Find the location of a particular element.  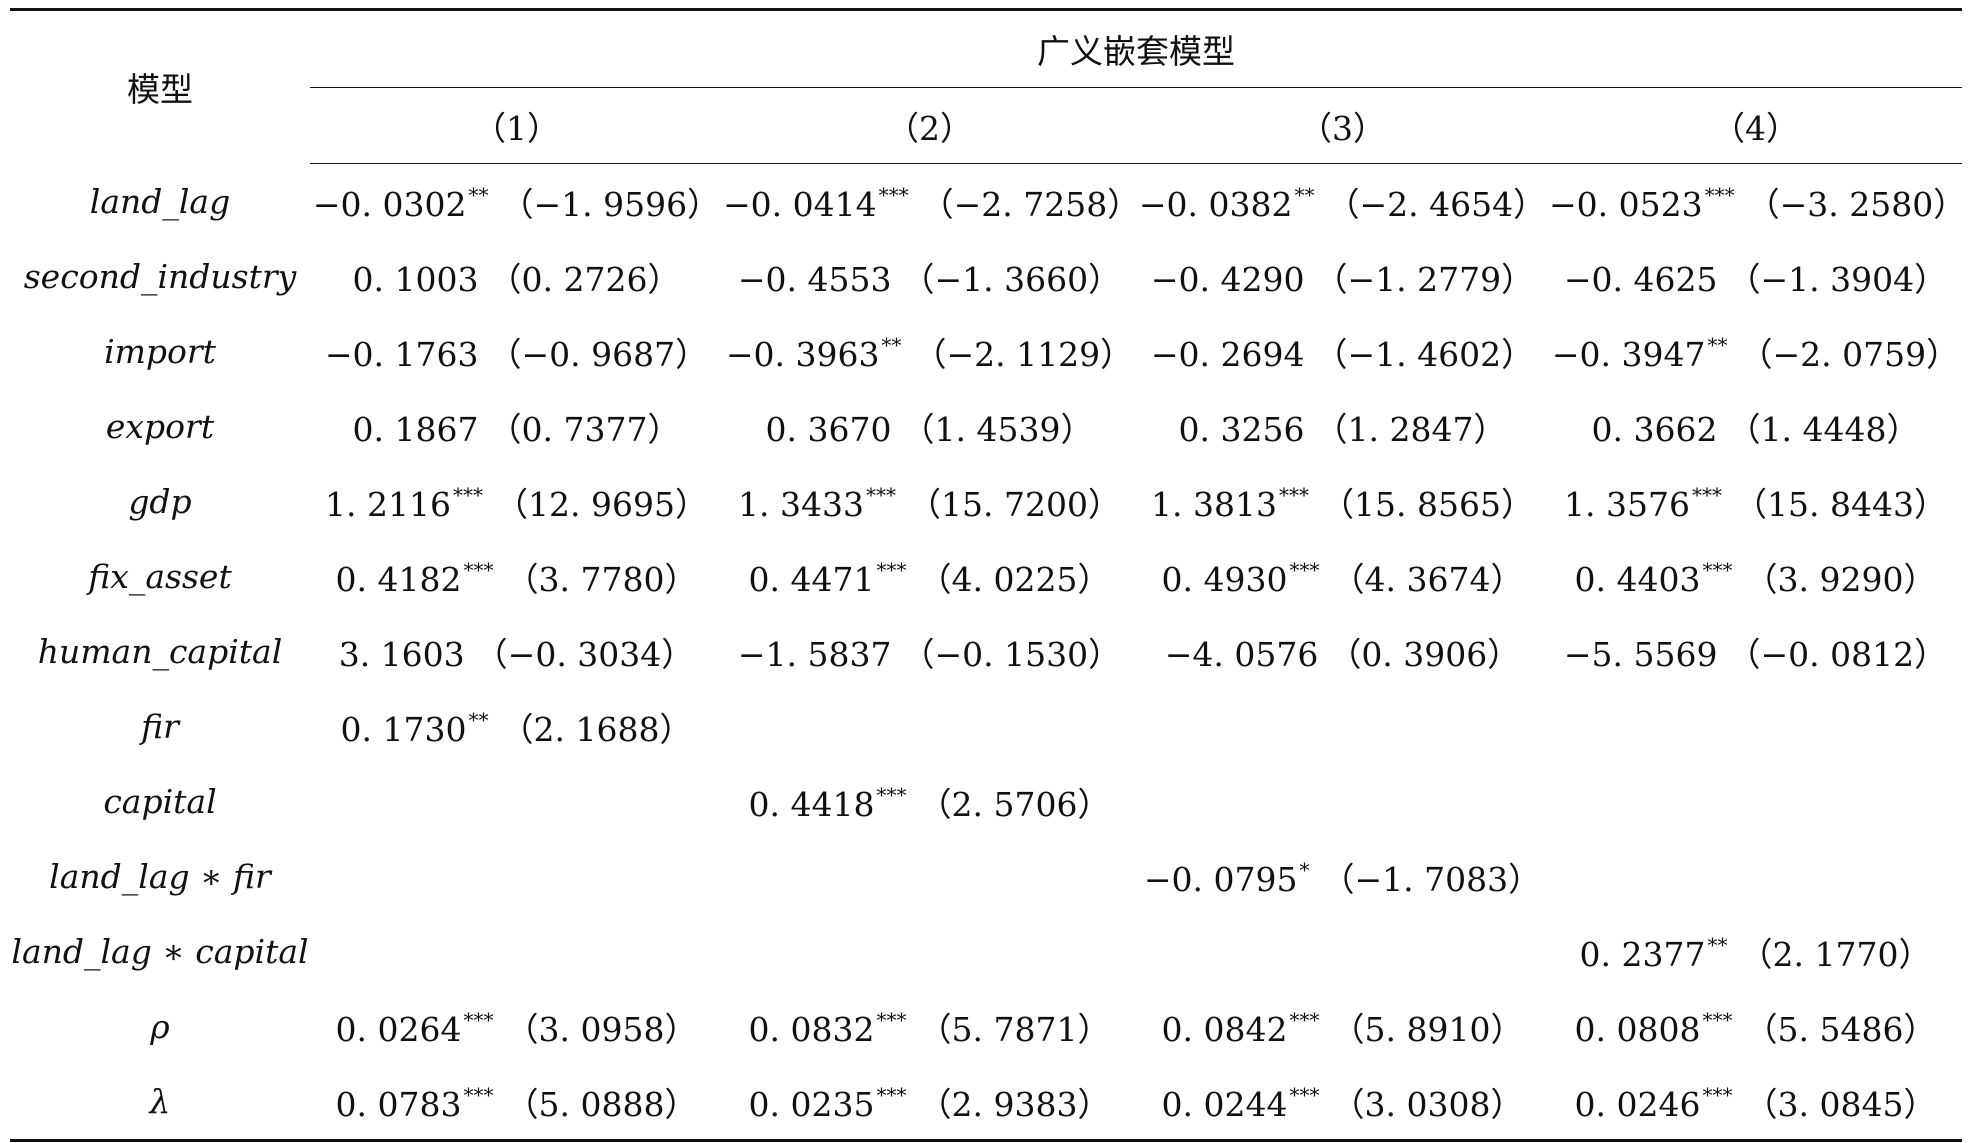

coefficient-value: 0. 0842 is located at coordinates (1224, 1029).